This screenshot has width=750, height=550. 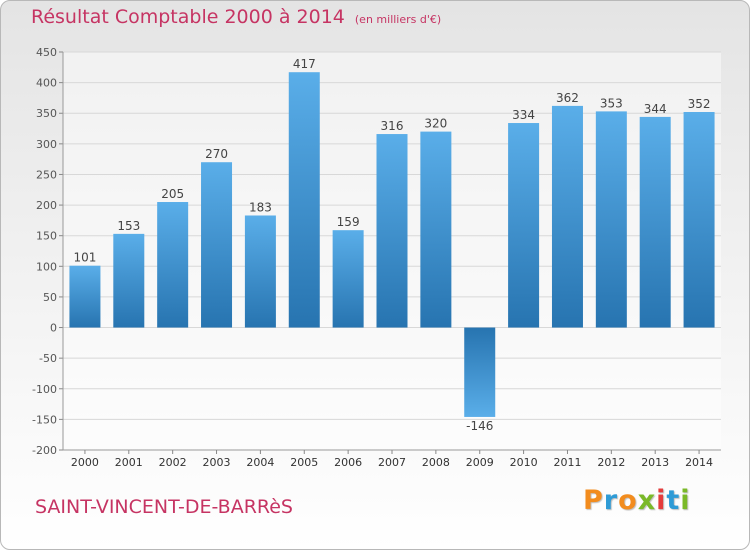 What do you see at coordinates (436, 462) in the screenshot?
I see `x-tick-label: 2008` at bounding box center [436, 462].